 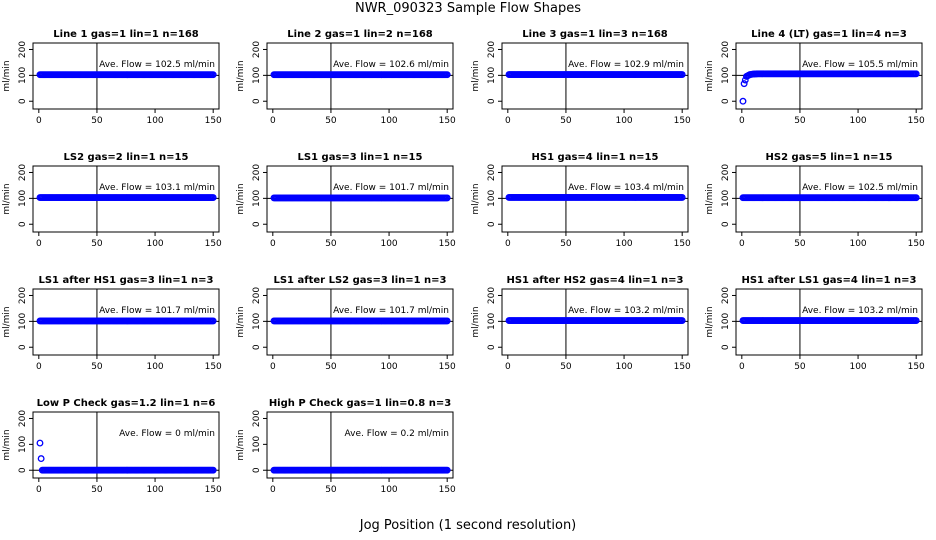 What do you see at coordinates (860, 311) in the screenshot?
I see `ave-flow-annotation: Ave. Flow = 103.2 ml/min` at bounding box center [860, 311].